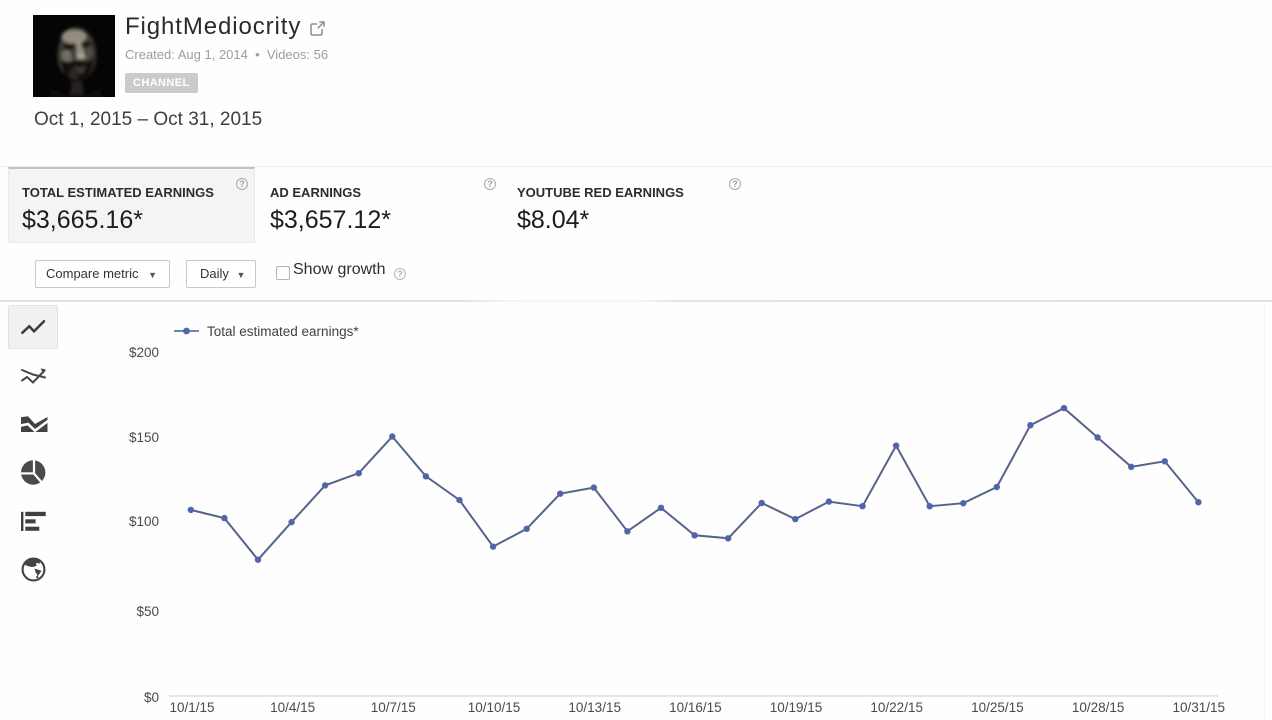  What do you see at coordinates (283, 331) in the screenshot?
I see `svg-text: Total estimated earnings*` at bounding box center [283, 331].